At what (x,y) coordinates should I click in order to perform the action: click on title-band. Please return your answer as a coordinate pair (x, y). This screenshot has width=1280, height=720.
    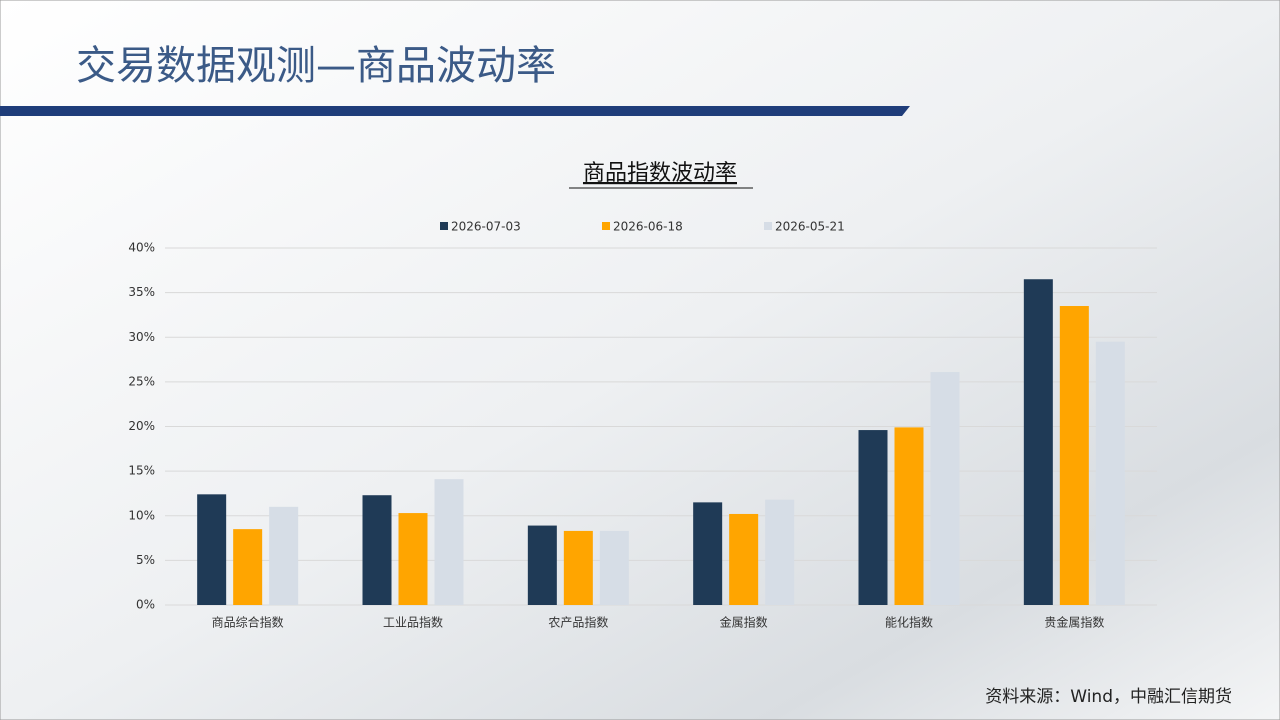
    Looking at the image, I should click on (455, 111).